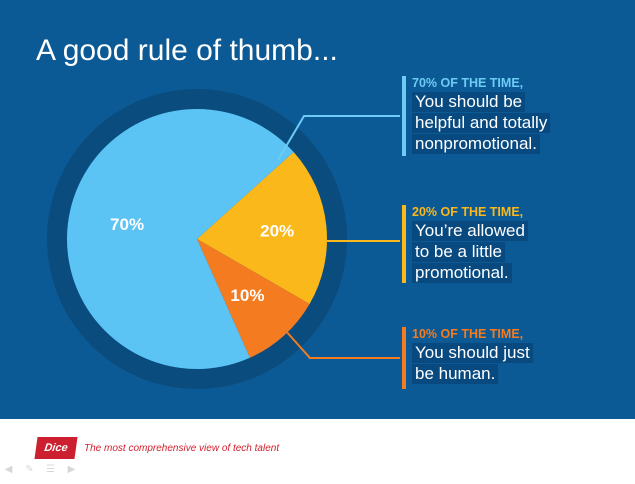  Describe the element at coordinates (404, 244) in the screenshot. I see `callout-20-bar` at that location.